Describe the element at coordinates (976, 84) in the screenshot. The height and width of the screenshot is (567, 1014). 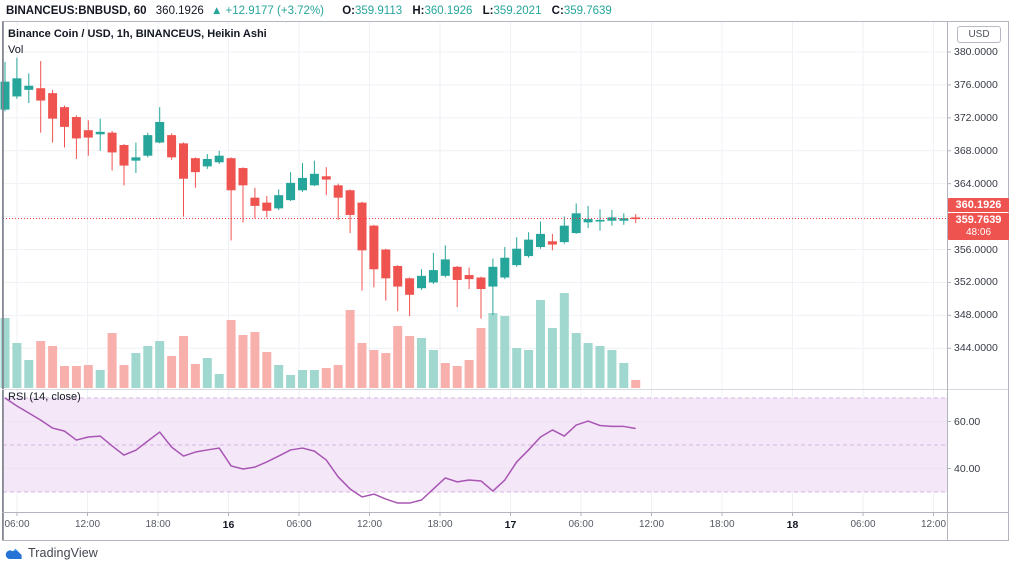
I see `price-axis-label: 376.0000` at that location.